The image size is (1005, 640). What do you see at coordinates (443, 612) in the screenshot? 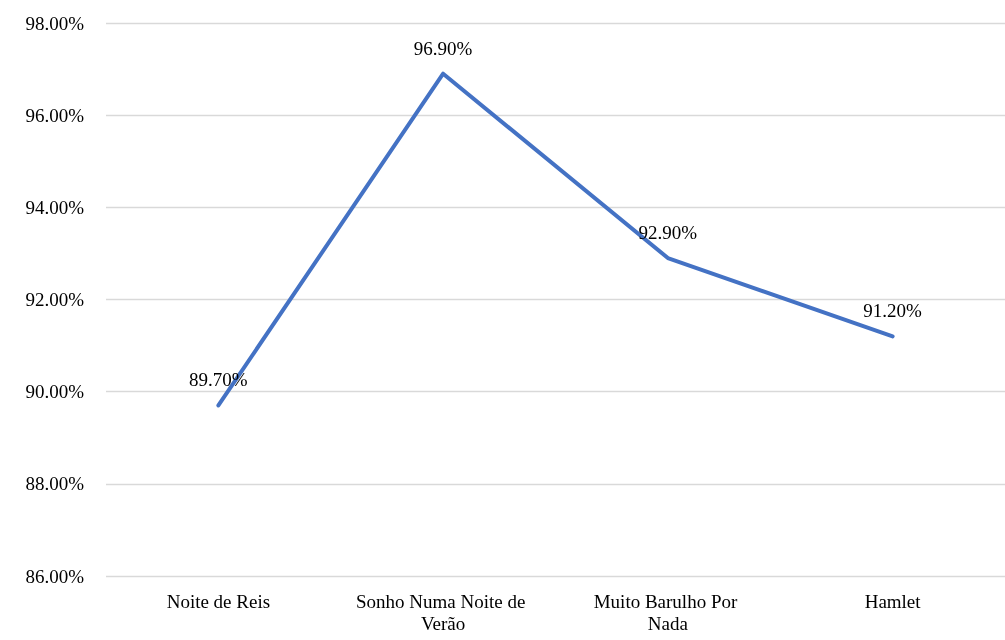
I see `x-tick-label: Sonho Numa Noite de Verão` at bounding box center [443, 612].